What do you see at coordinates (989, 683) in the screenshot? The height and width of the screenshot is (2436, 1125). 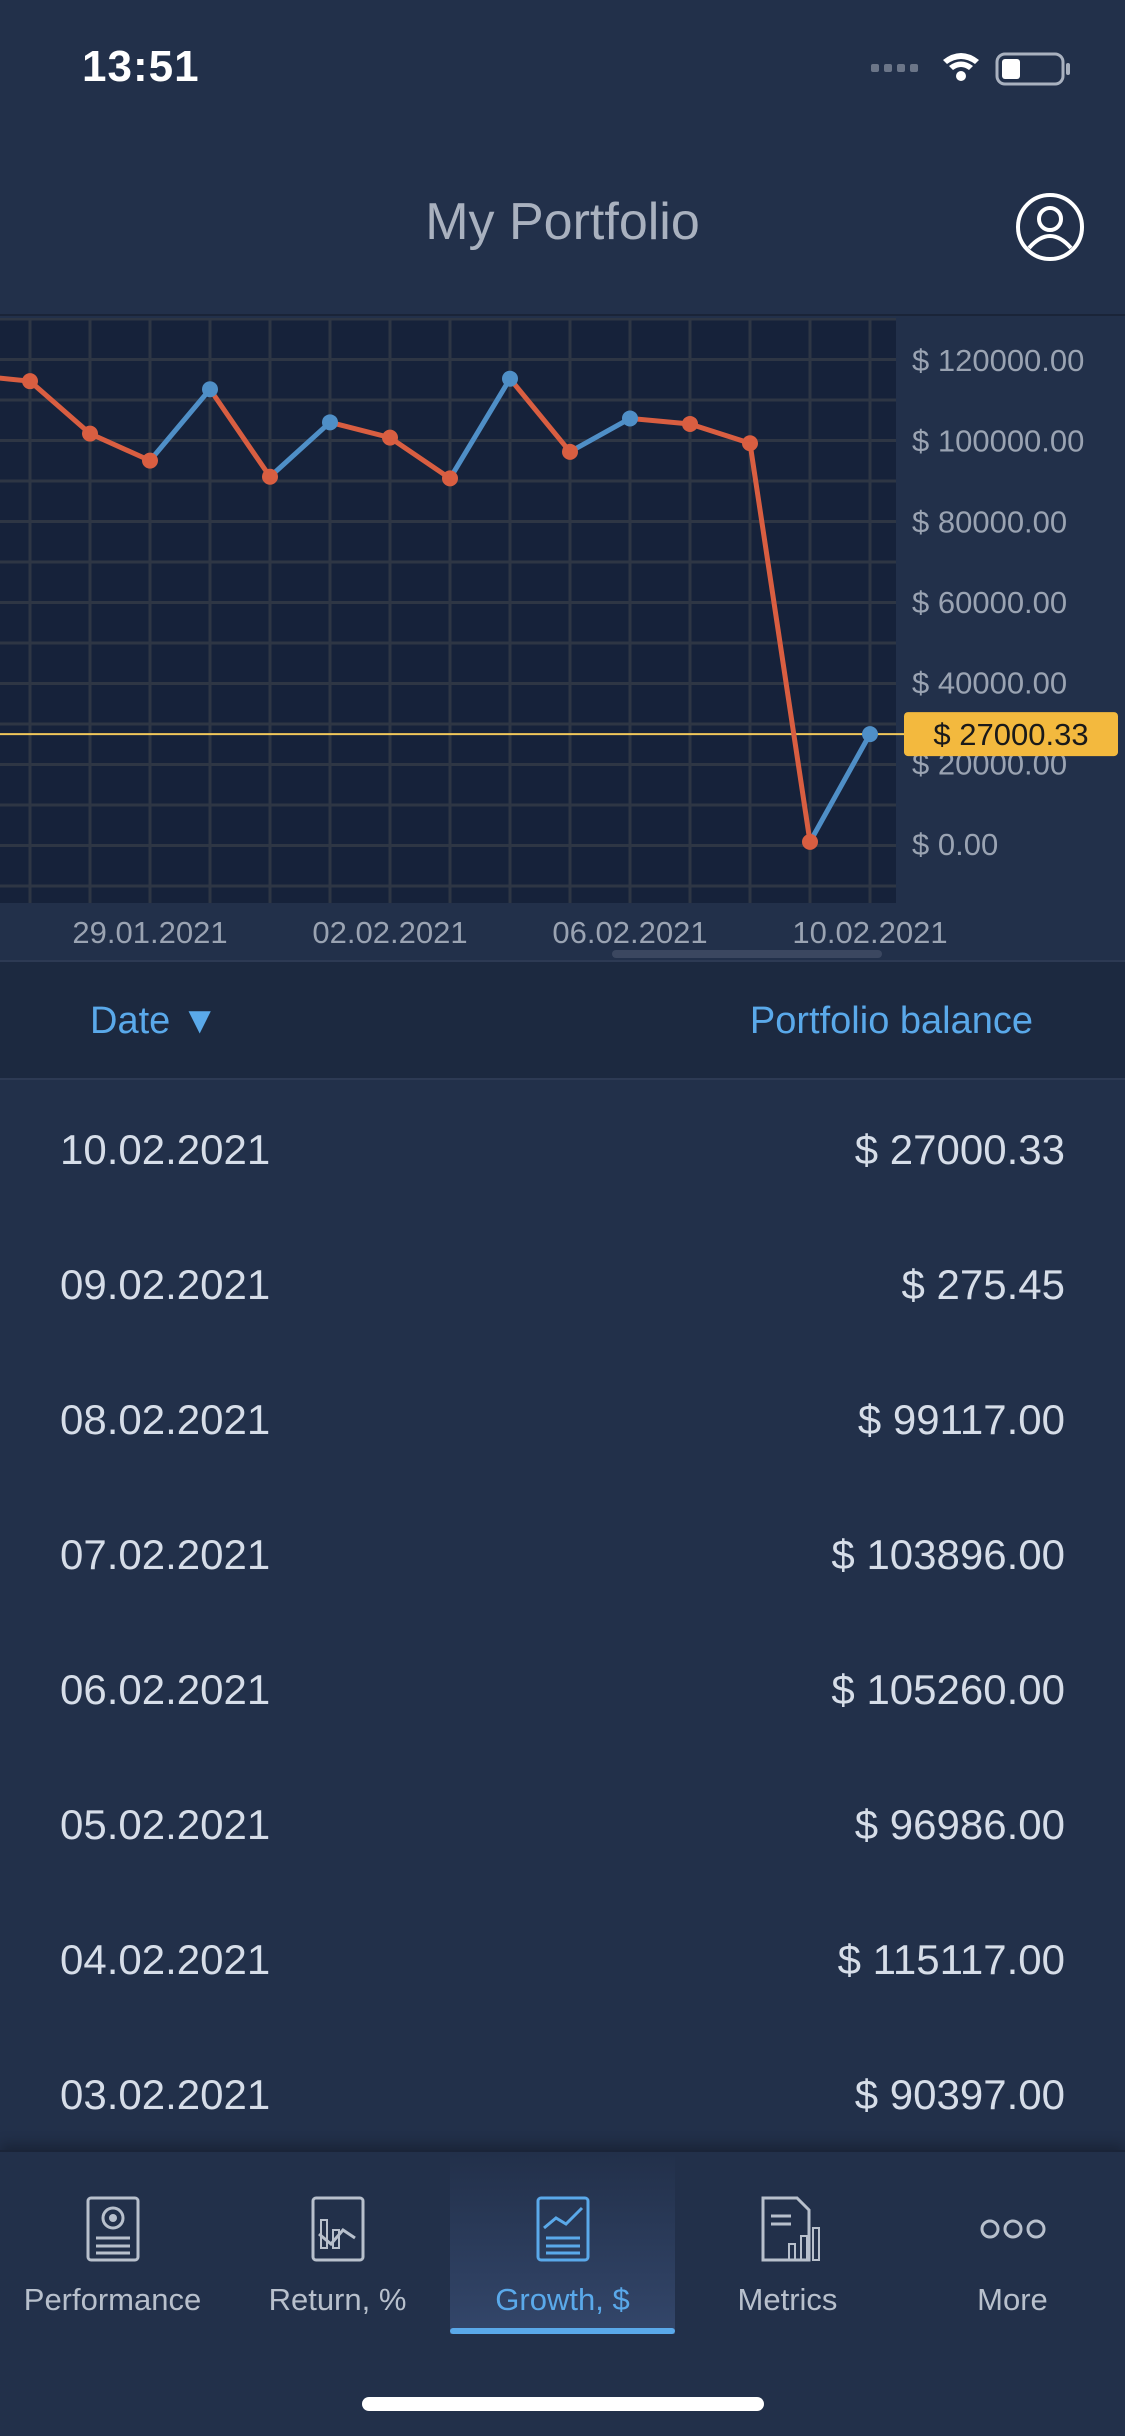 I see `y-tick-label: $ 40000.00` at bounding box center [989, 683].